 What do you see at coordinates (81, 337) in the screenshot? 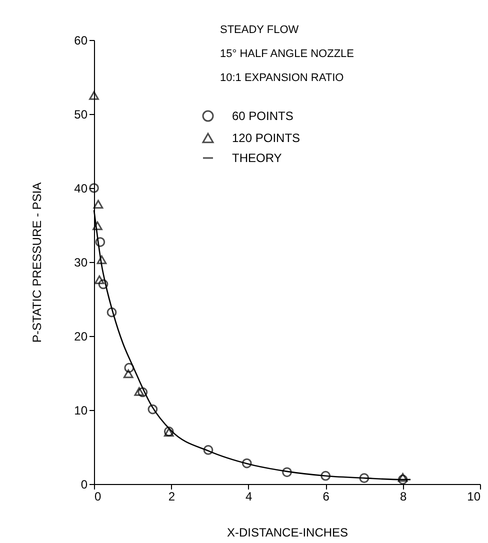
I see `y-tick-label: 20` at bounding box center [81, 337].